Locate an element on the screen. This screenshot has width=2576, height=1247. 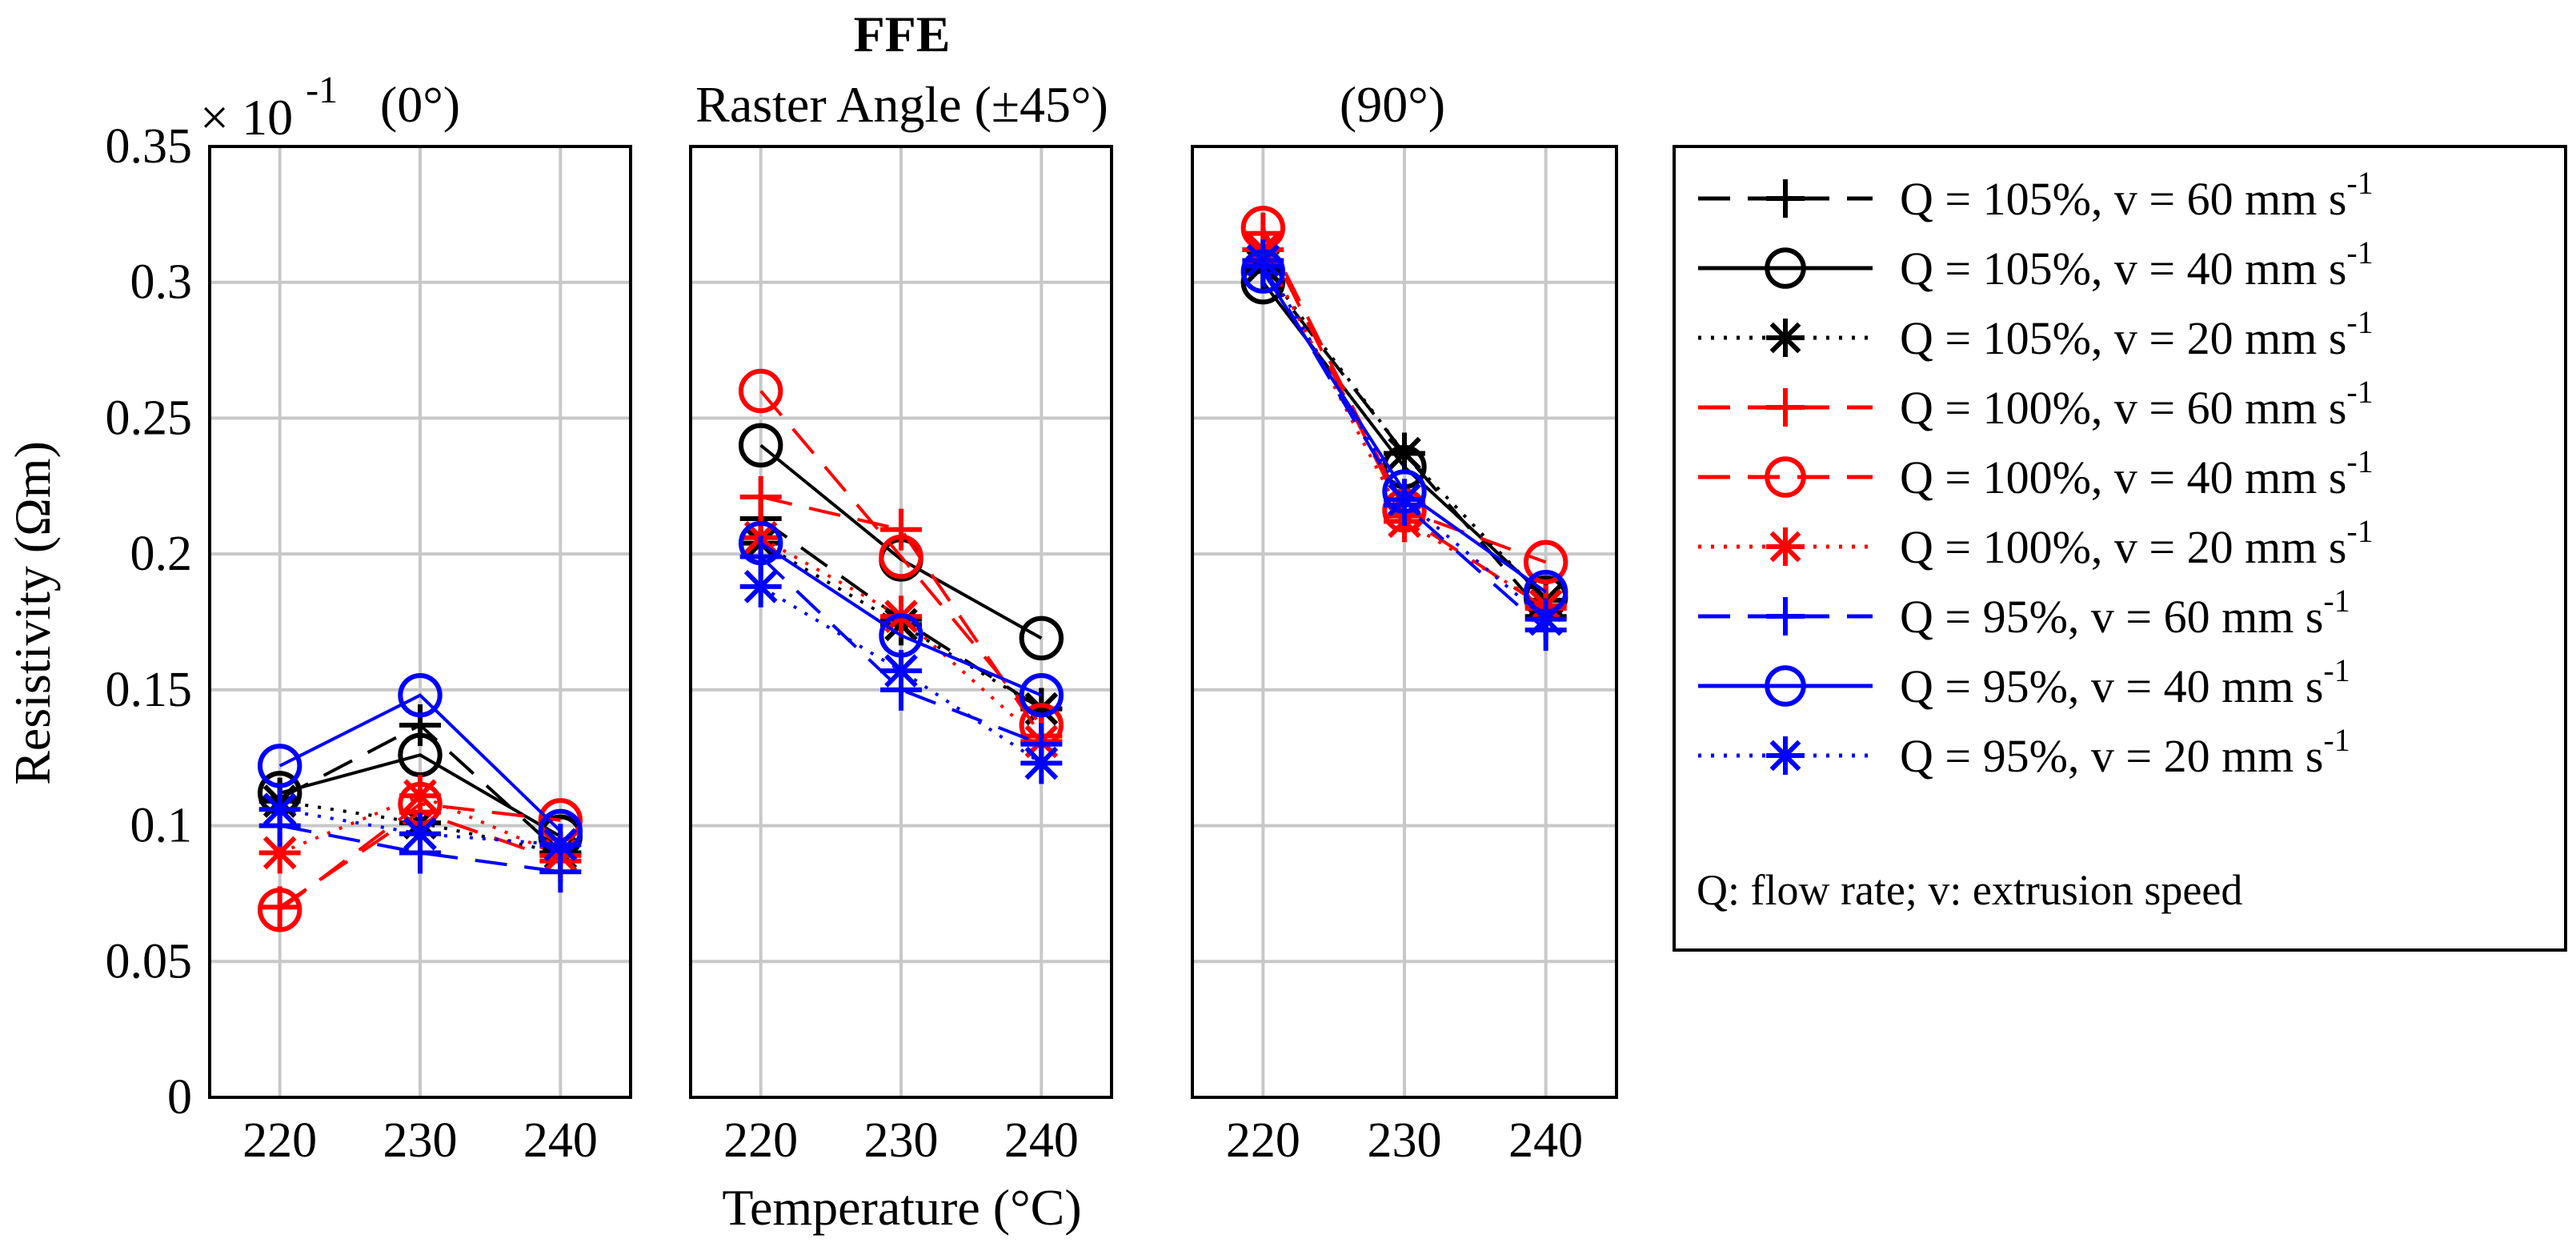
legend-footer: Q: flow rate; v: extrusion speed is located at coordinates (1969, 890).